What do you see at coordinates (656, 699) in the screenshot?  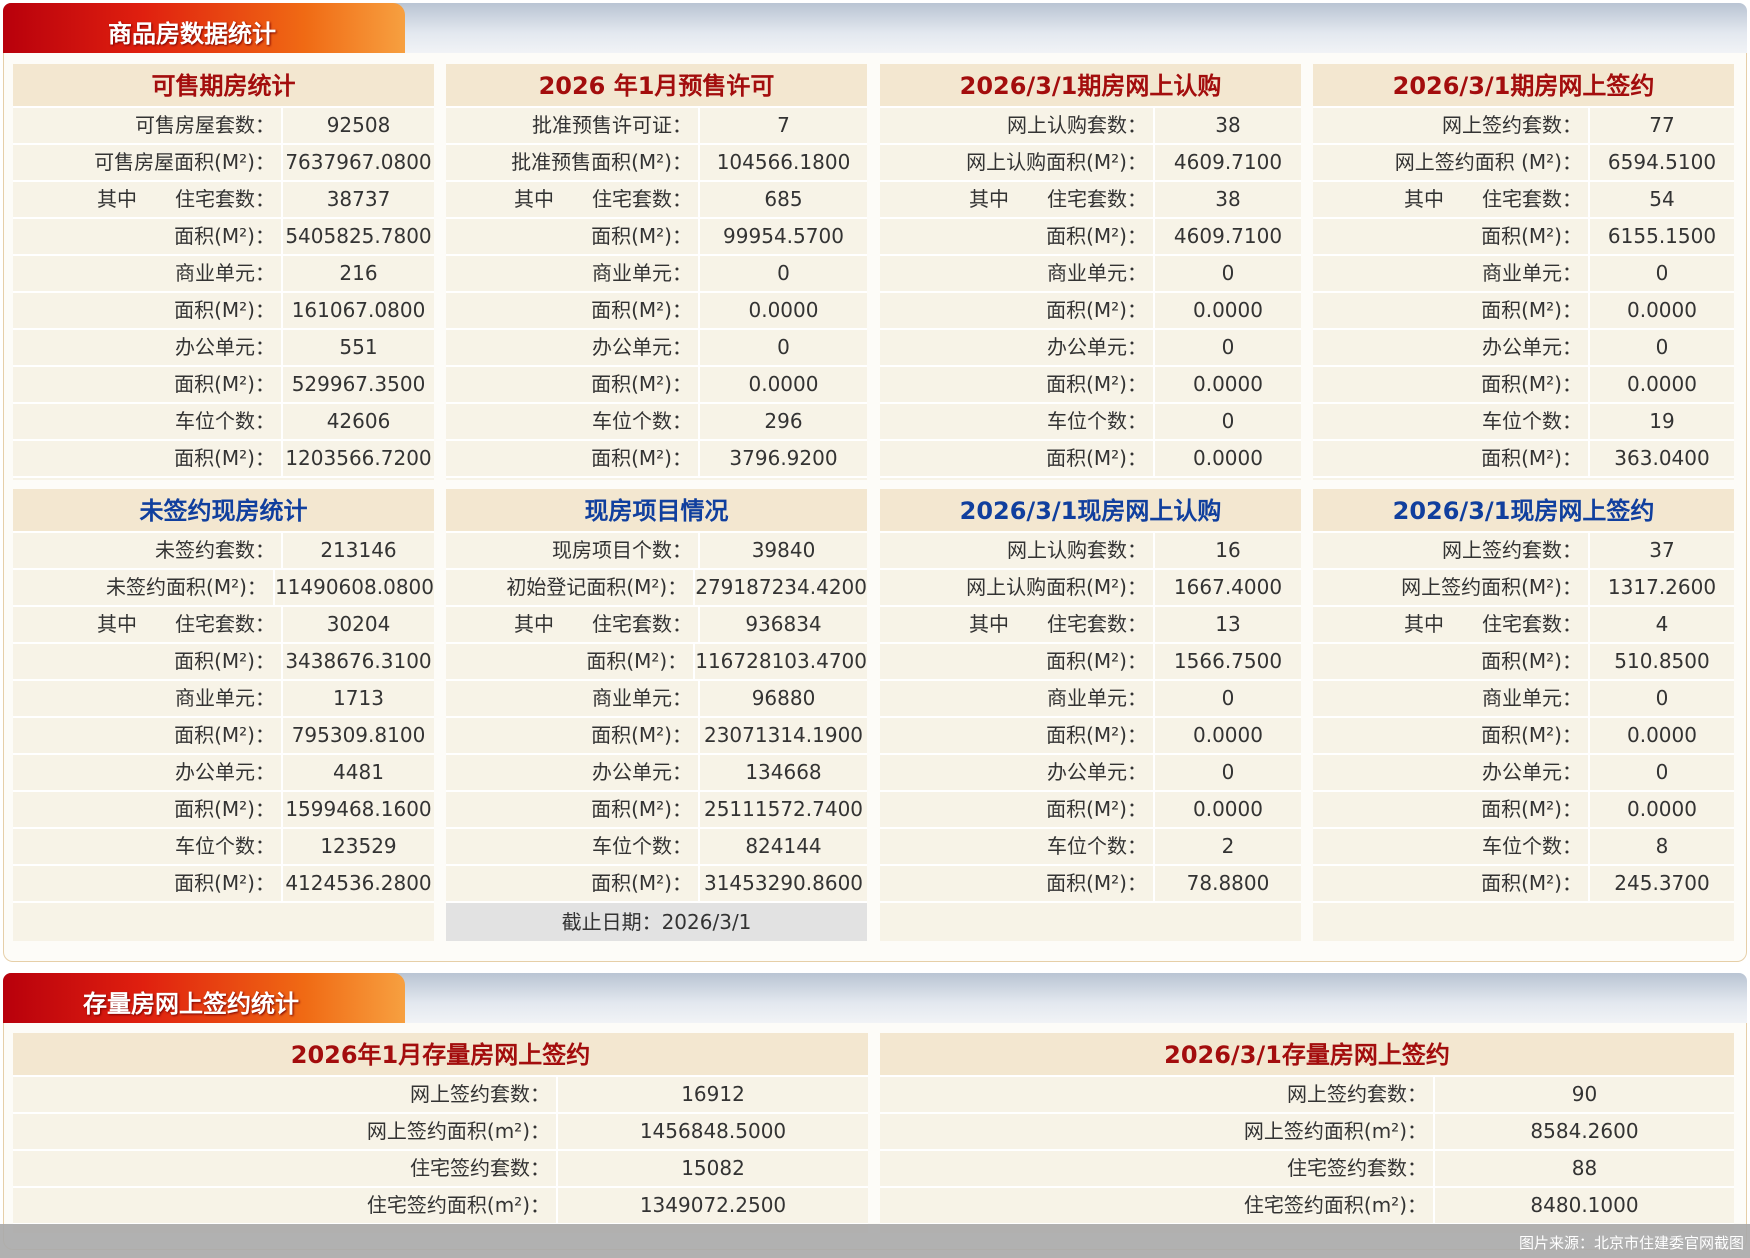 I see `stat-row: 商业单元： 96880` at bounding box center [656, 699].